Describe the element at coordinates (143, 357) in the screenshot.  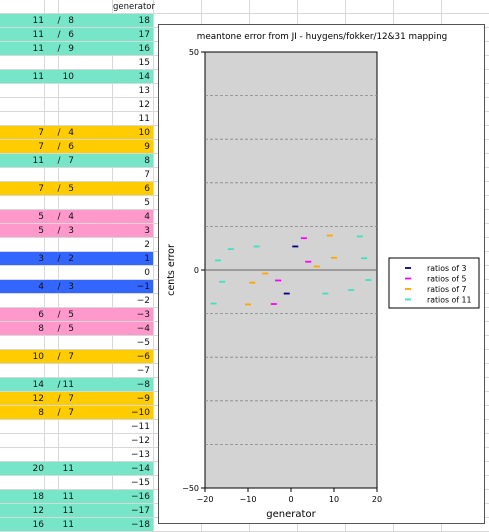
I see `generator-cell: −6` at that location.